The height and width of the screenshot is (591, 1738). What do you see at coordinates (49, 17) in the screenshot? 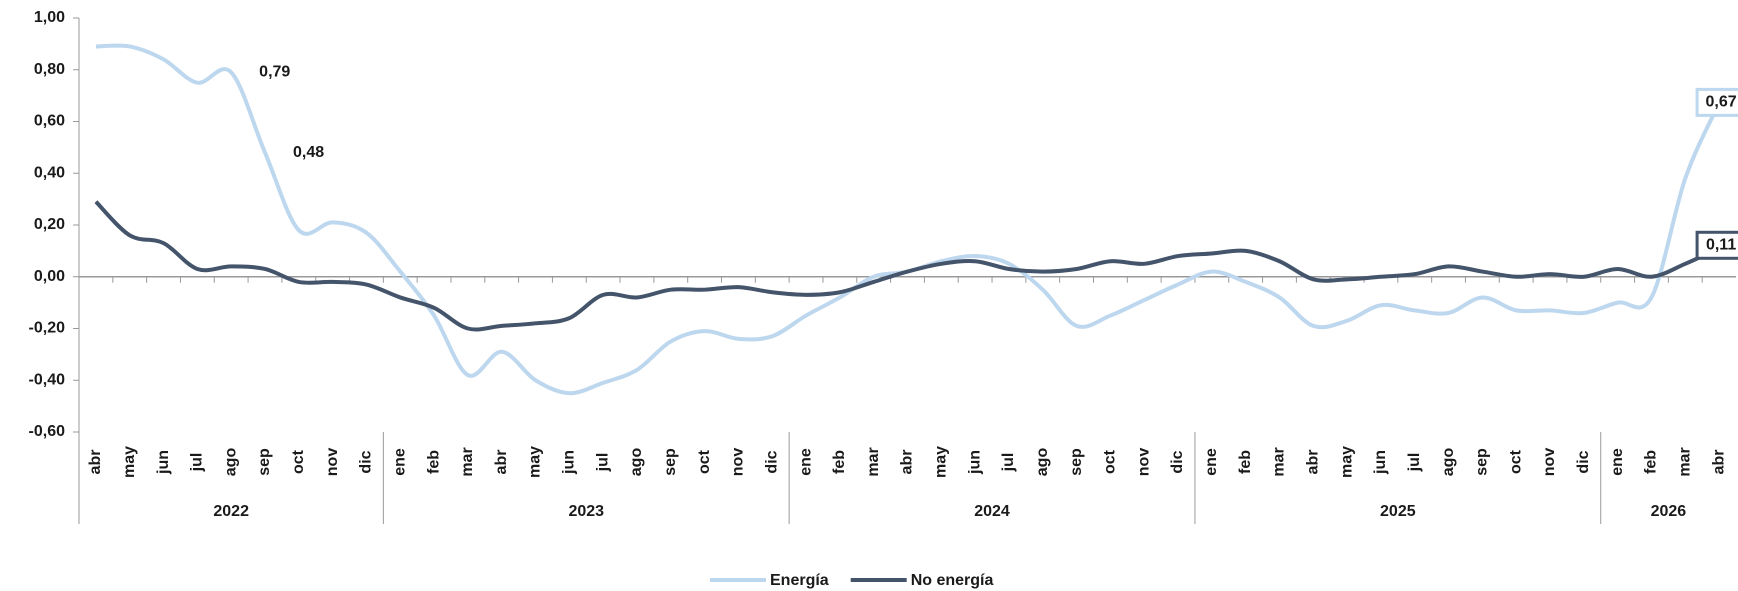
I see `y-tick-label: 1,00` at bounding box center [49, 17].